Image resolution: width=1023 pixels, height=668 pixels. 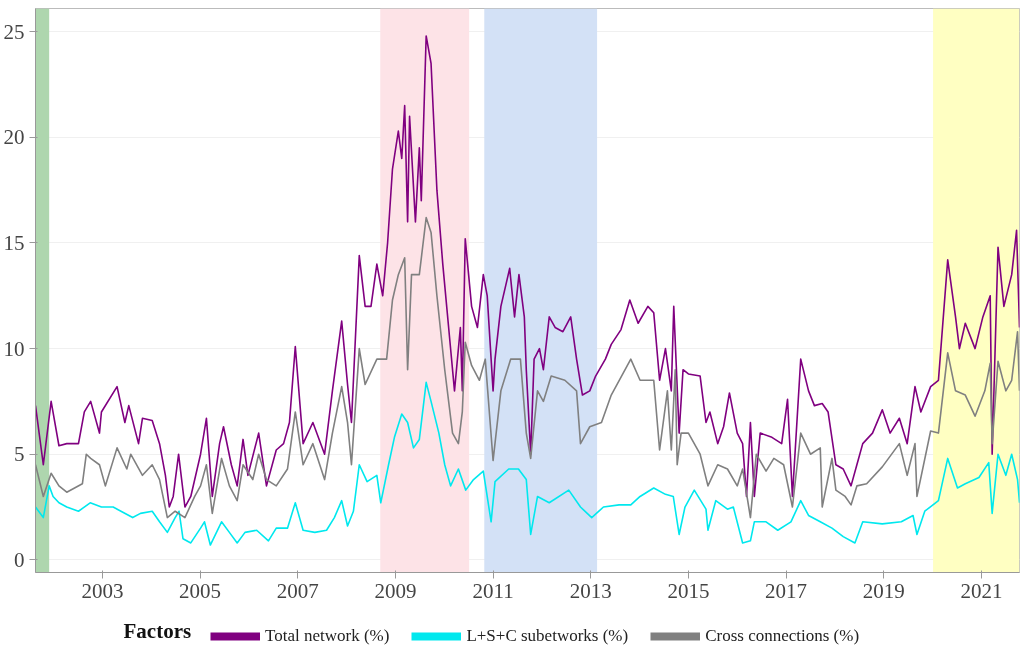 I want to click on y-tick-label: 10, so click(x=14, y=348).